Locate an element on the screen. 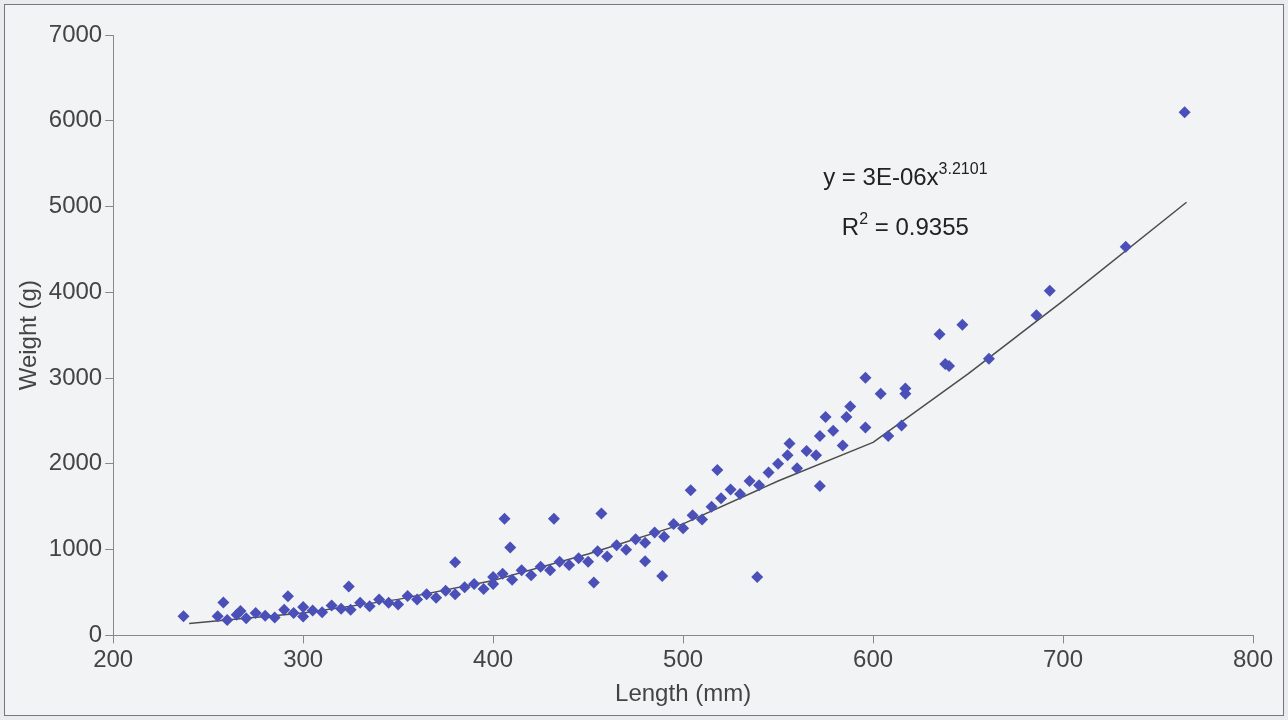 The image size is (1288, 720). y-tick-label: 7000 is located at coordinates (75, 33).